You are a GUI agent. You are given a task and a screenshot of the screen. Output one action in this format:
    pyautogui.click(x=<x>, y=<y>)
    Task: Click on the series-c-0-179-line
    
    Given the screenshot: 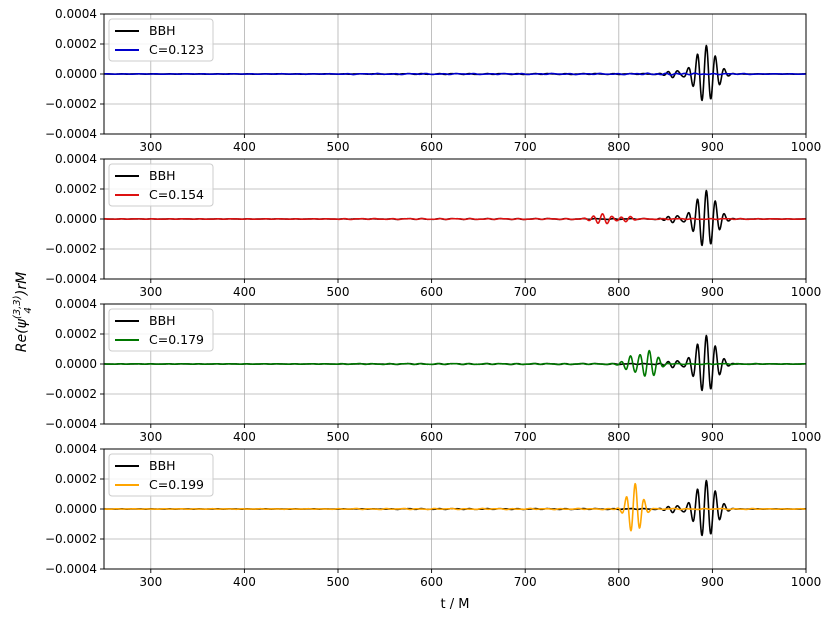 What is the action you would take?
    pyautogui.click(x=455, y=363)
    